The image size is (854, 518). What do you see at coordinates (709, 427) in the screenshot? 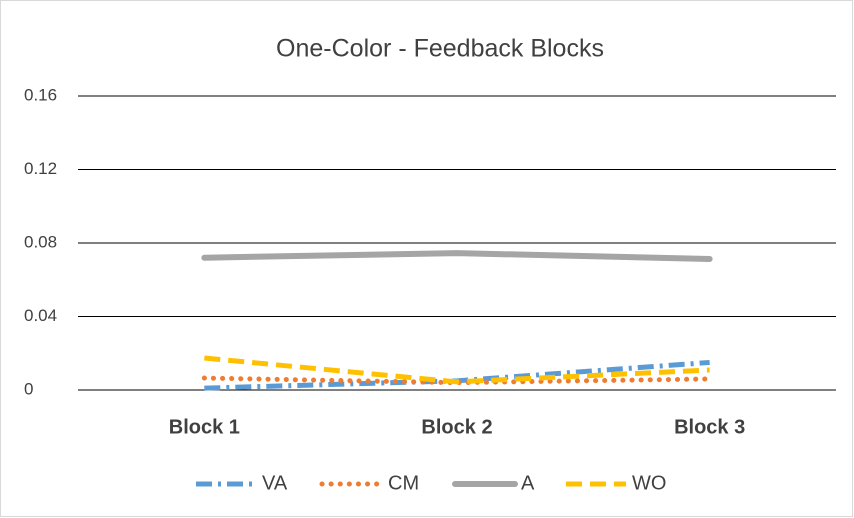
I see `x-tick-label: Block 3` at bounding box center [709, 427].